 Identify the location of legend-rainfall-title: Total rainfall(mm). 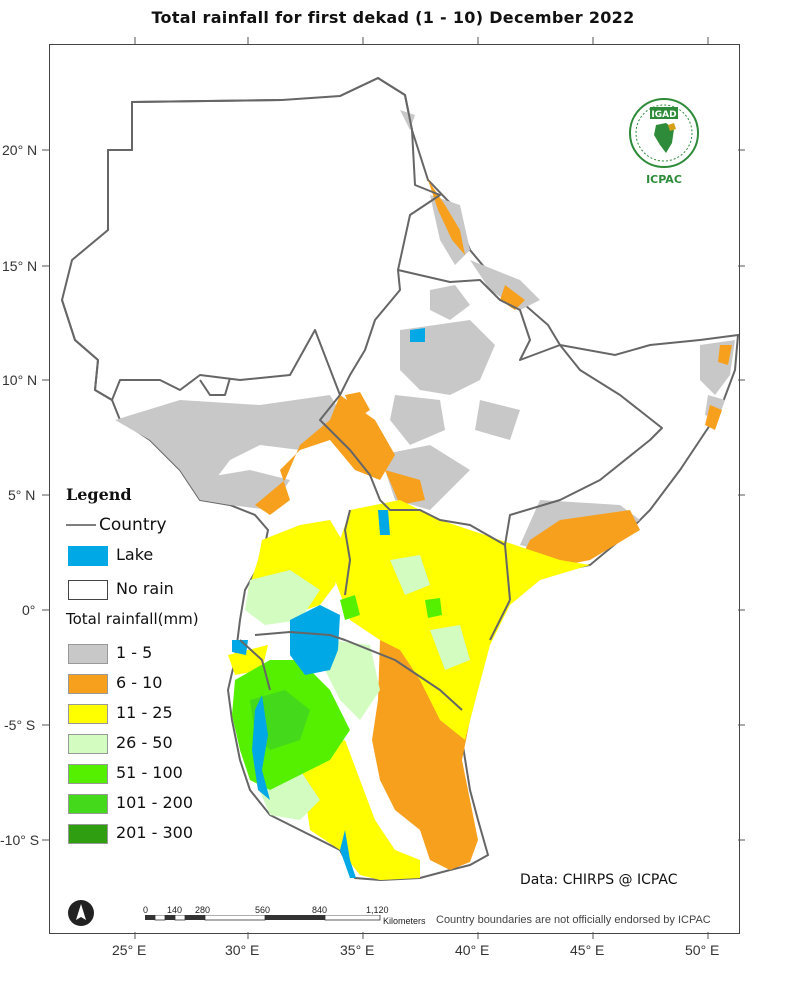
(132, 619).